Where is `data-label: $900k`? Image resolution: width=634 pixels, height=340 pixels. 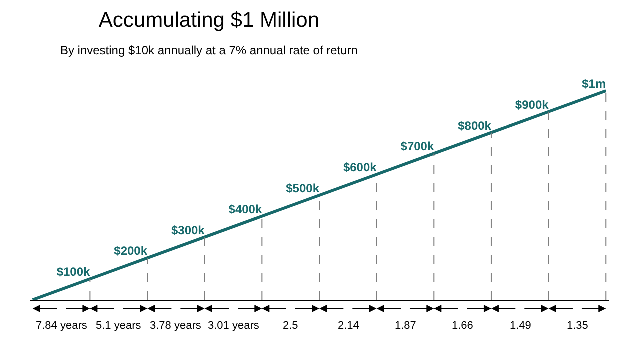 data-label: $900k is located at coordinates (532, 105).